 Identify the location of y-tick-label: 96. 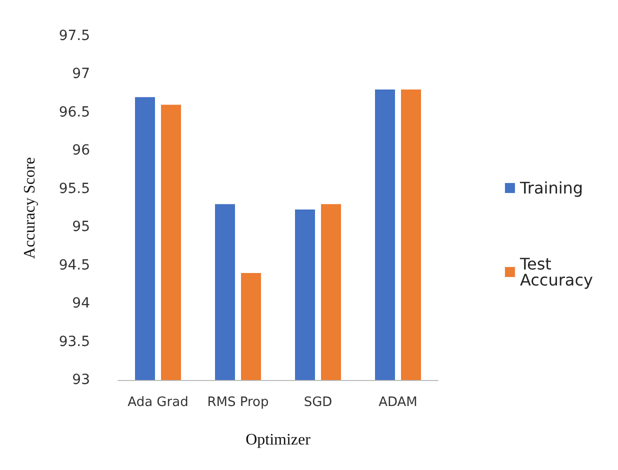
(81, 150).